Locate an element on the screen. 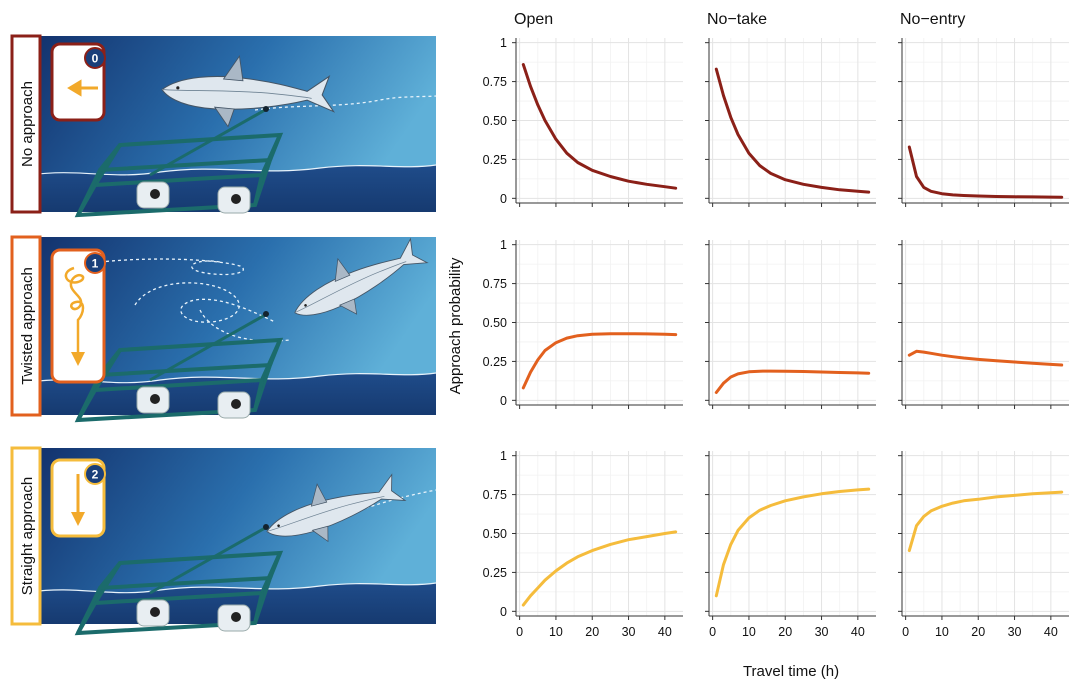 This screenshot has height=686, width=1077. badge-2-icon is located at coordinates (95, 474).